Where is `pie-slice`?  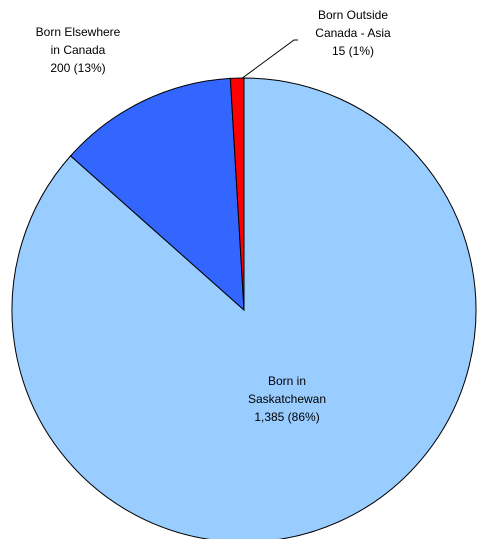
pie-slice is located at coordinates (237, 194).